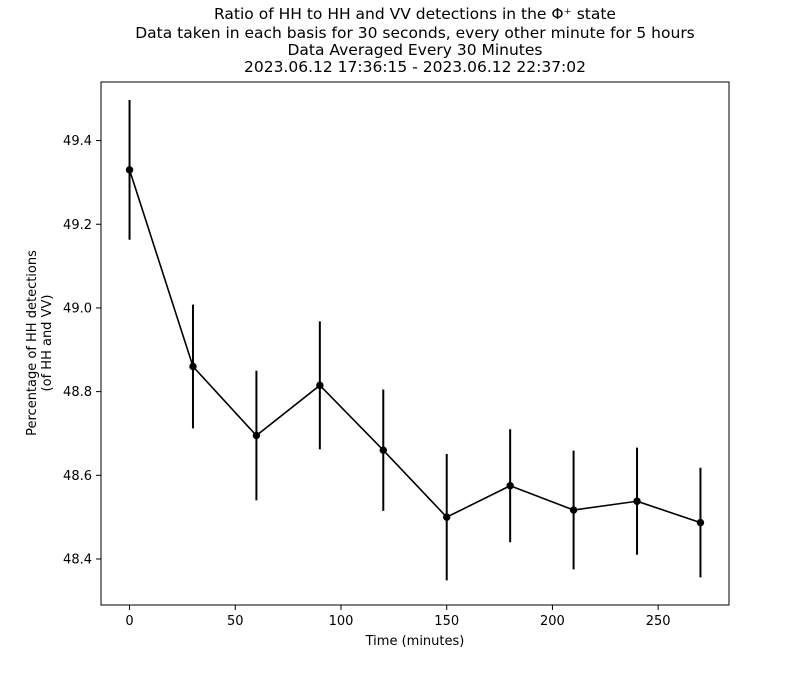 Image resolution: width=810 pixels, height=684 pixels. Describe the element at coordinates (77, 225) in the screenshot. I see `y-tick-label: 49.2` at that location.